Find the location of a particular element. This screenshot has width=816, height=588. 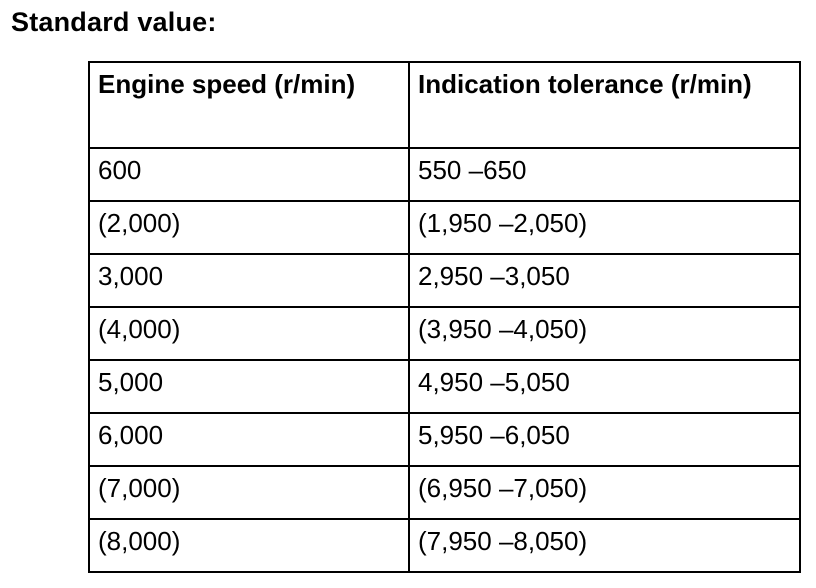

standard-value-heading: Standard value: is located at coordinates (114, 22).